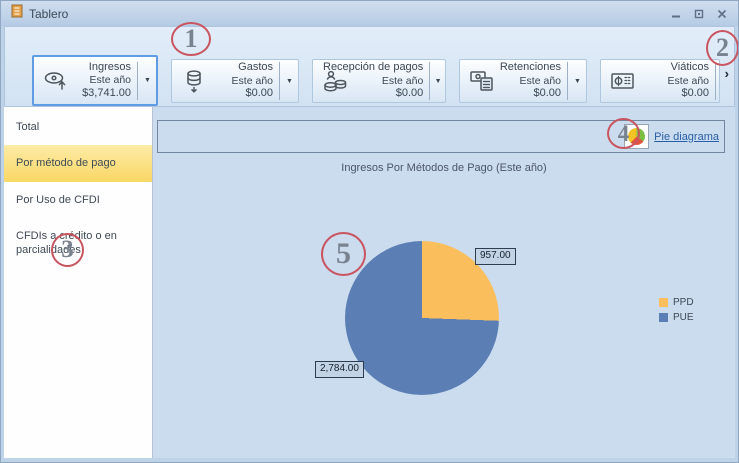 The image size is (739, 463). What do you see at coordinates (78, 163) in the screenshot?
I see `sidebar-item-por-metodo-de-pago: Por método de pago` at bounding box center [78, 163].